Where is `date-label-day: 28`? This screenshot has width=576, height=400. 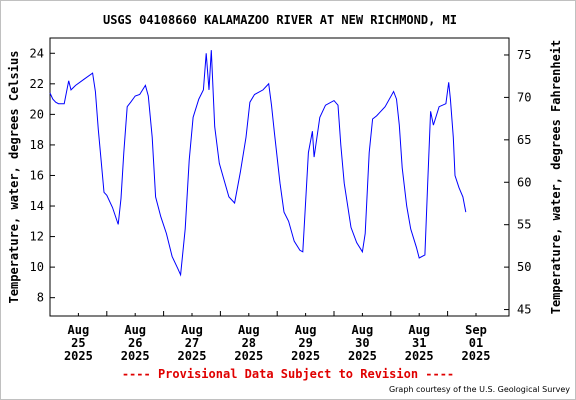
date-label-day: 28 is located at coordinates (249, 343).